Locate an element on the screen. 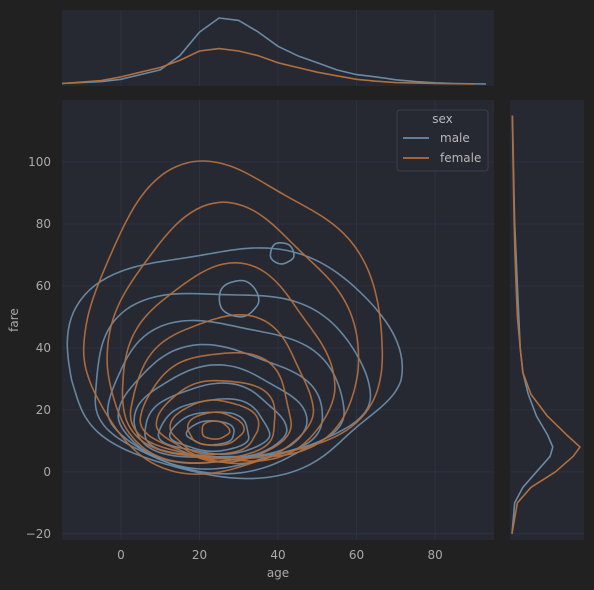  right-marginal-curves is located at coordinates (546, 324).